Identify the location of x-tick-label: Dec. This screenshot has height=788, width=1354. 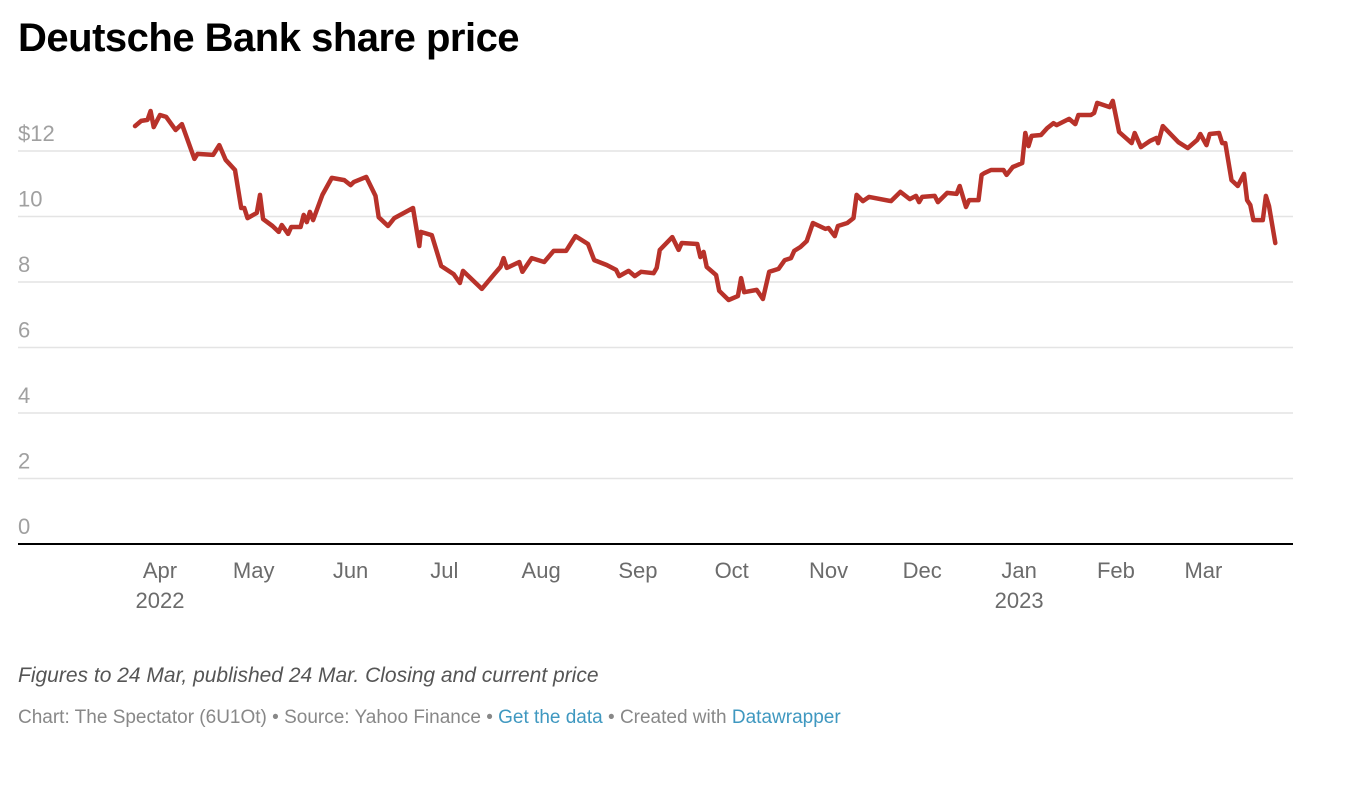
(922, 570).